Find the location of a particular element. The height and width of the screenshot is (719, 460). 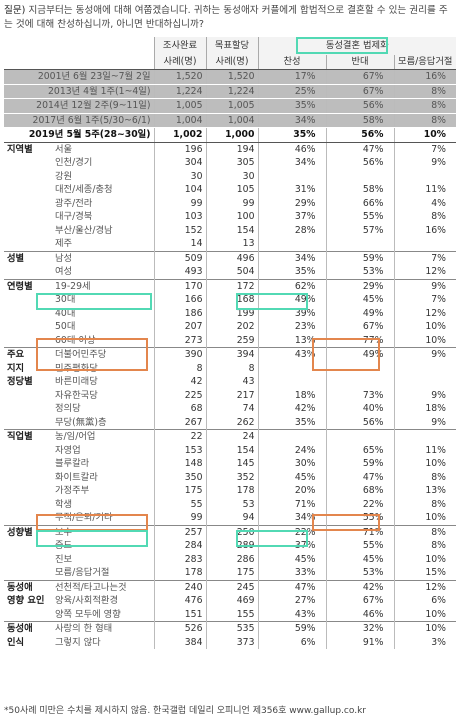

target-count: 259 is located at coordinates (231, 340).